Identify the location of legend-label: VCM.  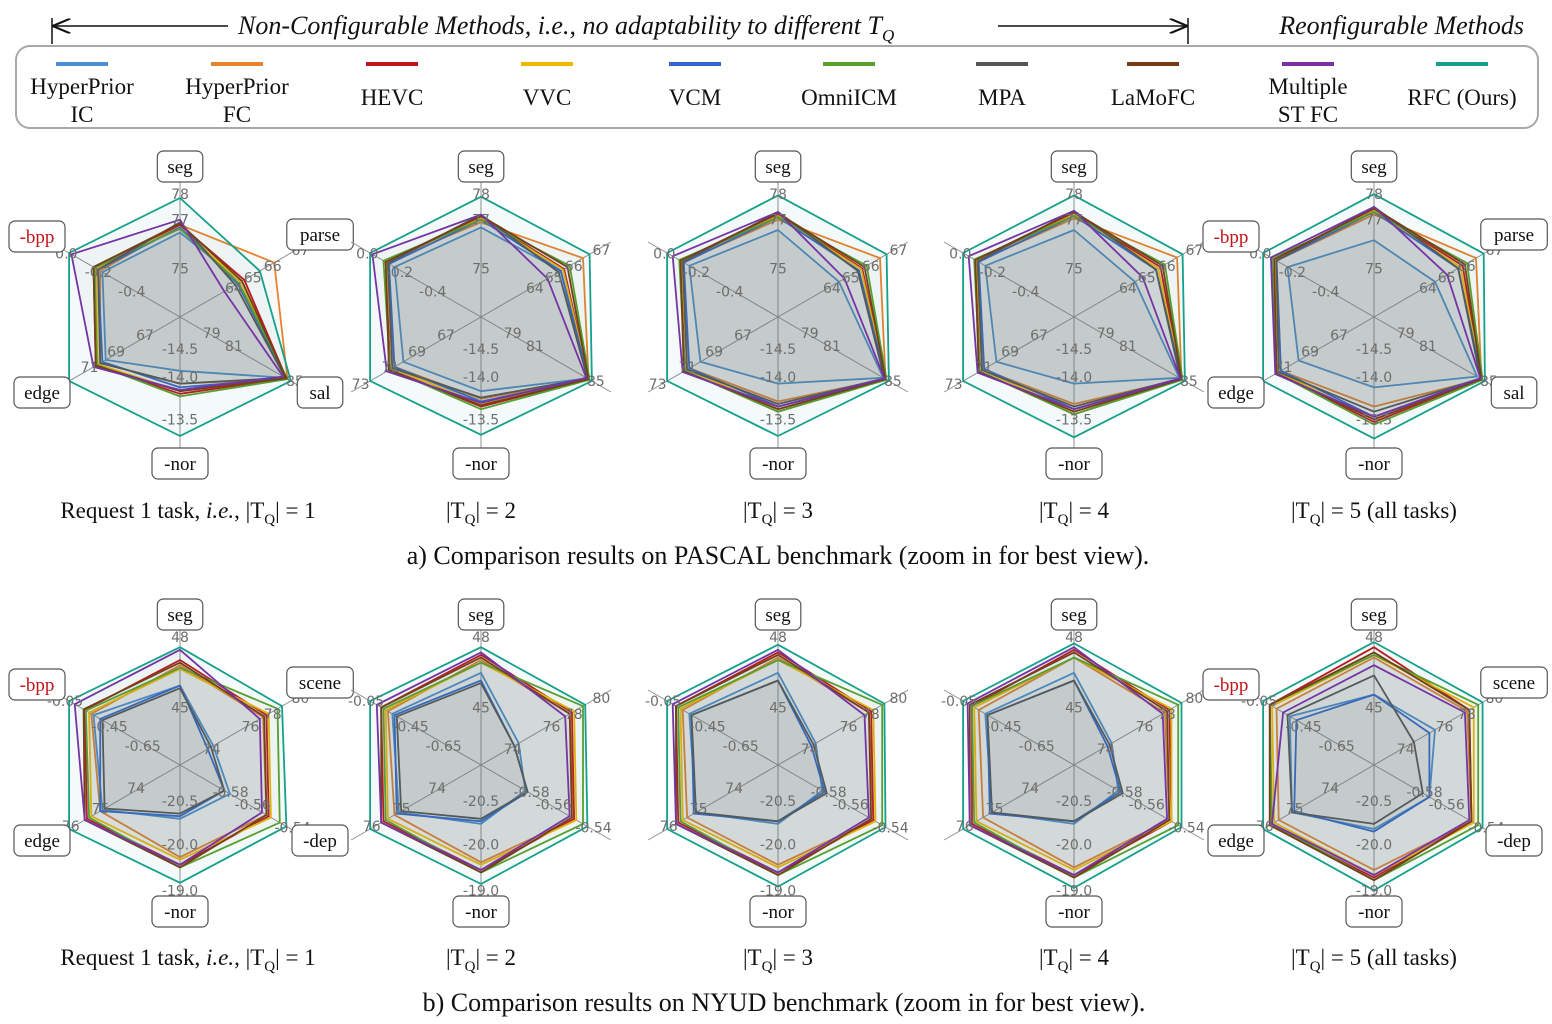
(695, 97).